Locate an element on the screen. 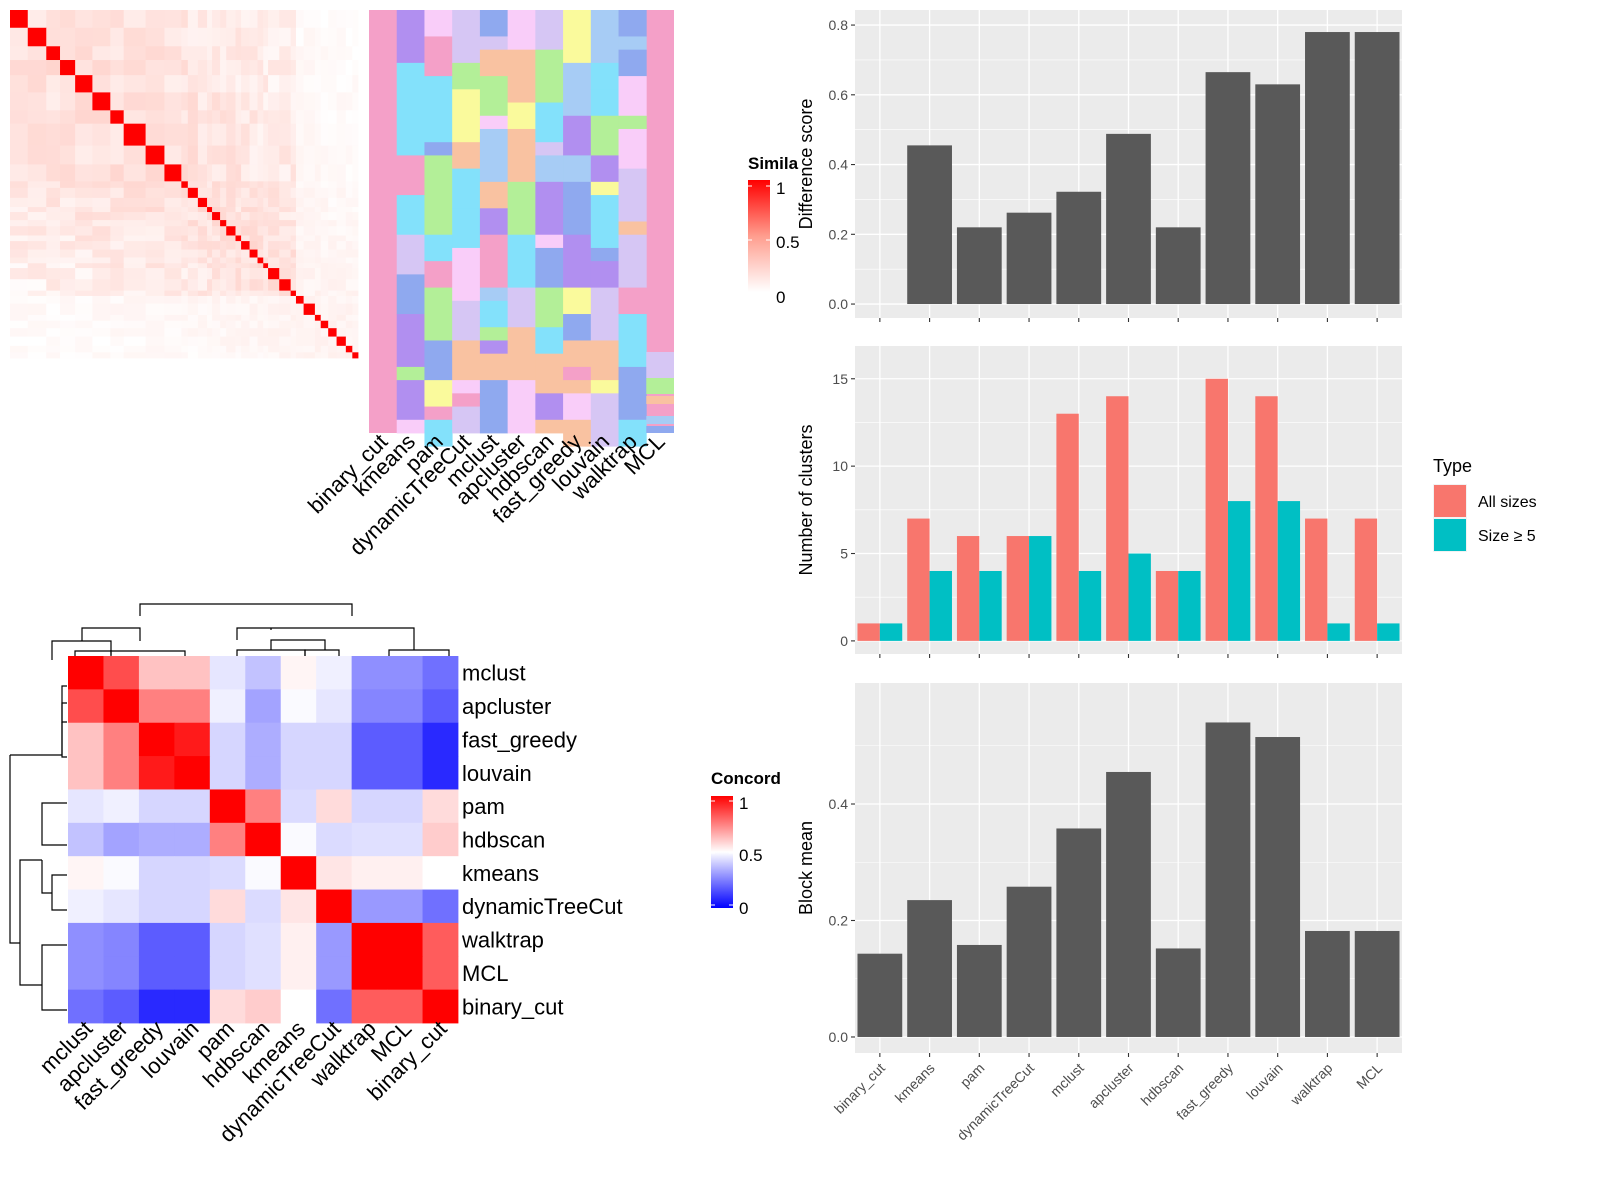  similarity-legend: Simila 1 0.5 0 is located at coordinates (774, 230).